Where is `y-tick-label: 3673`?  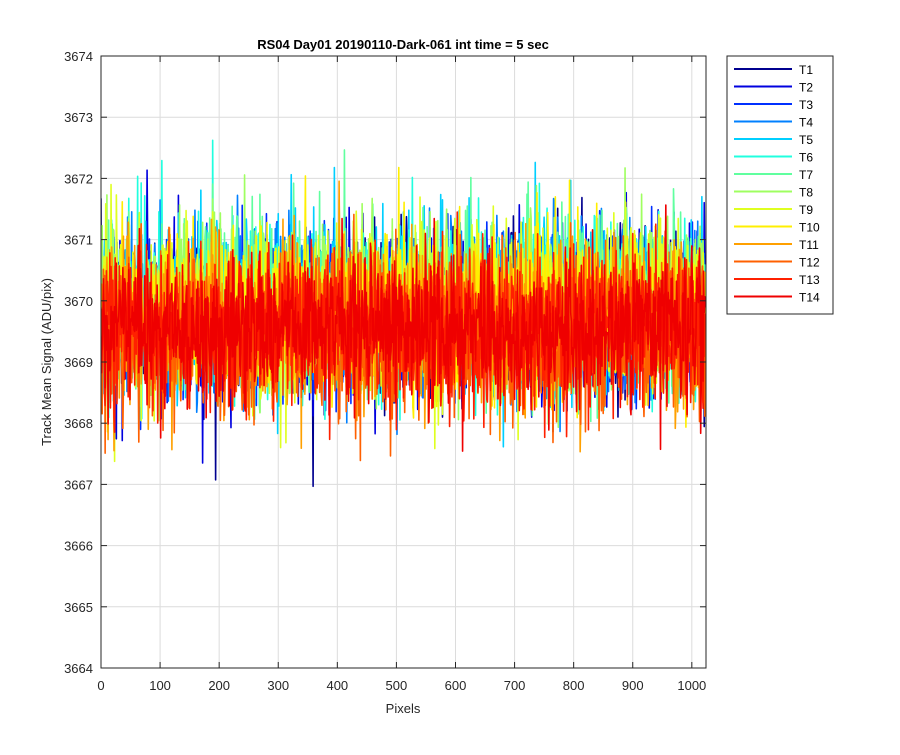 y-tick-label: 3673 is located at coordinates (78, 117).